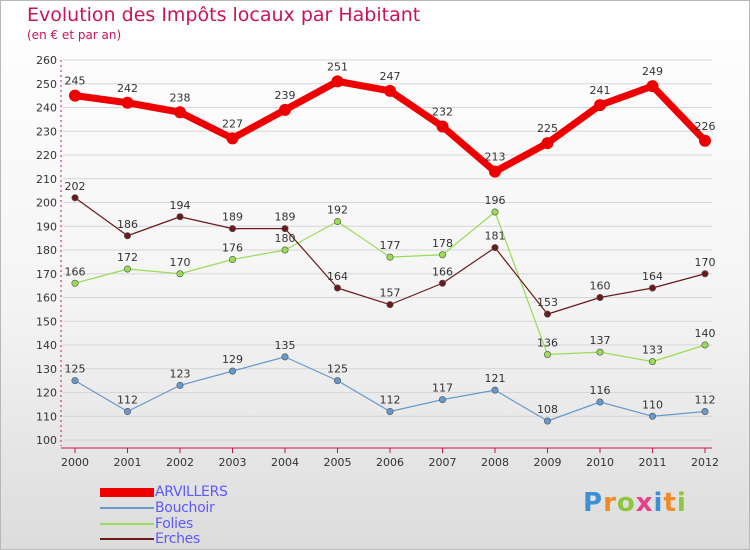 The width and height of the screenshot is (750, 550). What do you see at coordinates (127, 257) in the screenshot?
I see `data-label-folies: 172` at bounding box center [127, 257].